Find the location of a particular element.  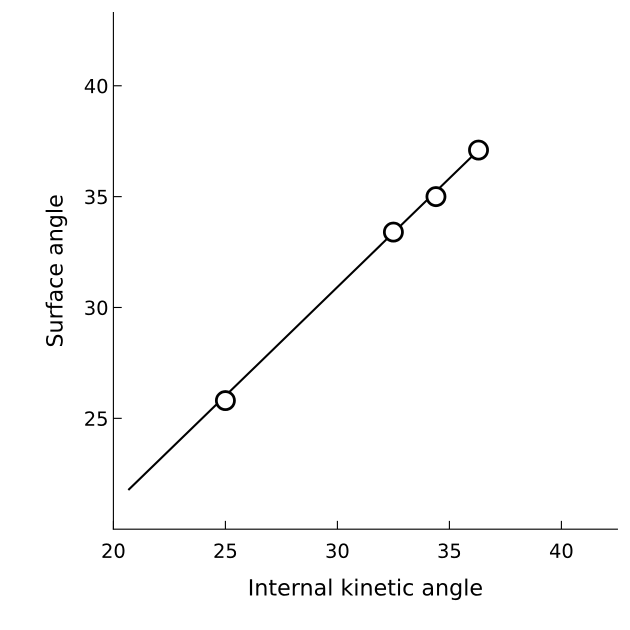

y-tick-label: 25 is located at coordinates (96, 418).